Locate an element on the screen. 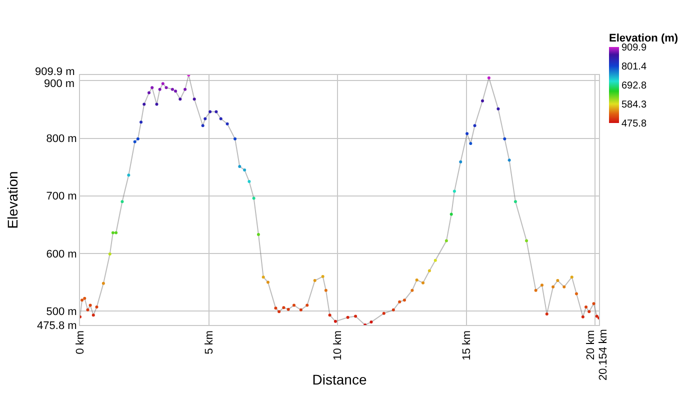 The height and width of the screenshot is (400, 700). x-tick-label: 20.154 km is located at coordinates (604, 354).